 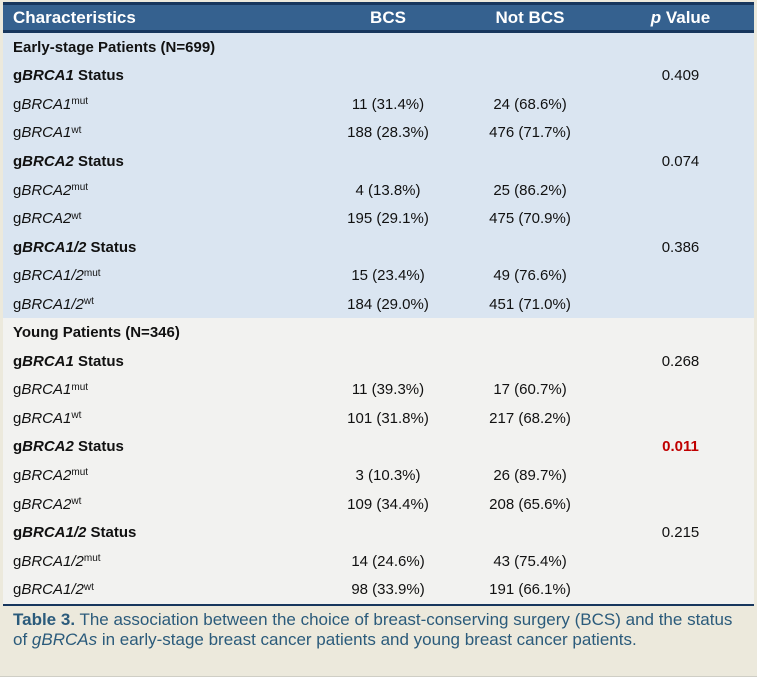 I want to click on p-value: 0.386, so click(x=680, y=247).